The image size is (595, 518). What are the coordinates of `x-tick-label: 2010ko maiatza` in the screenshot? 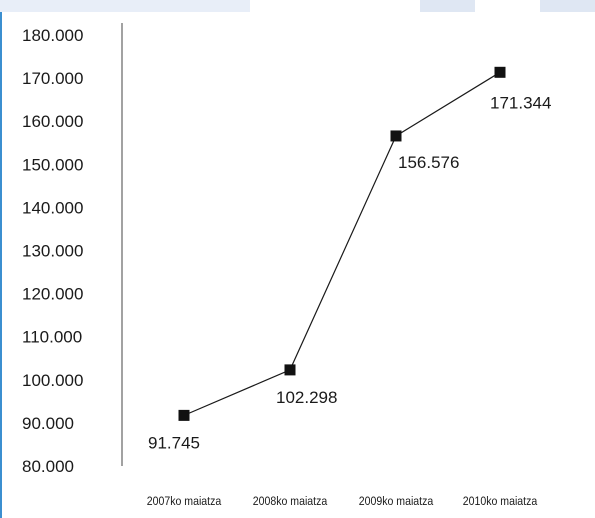 It's located at (500, 501).